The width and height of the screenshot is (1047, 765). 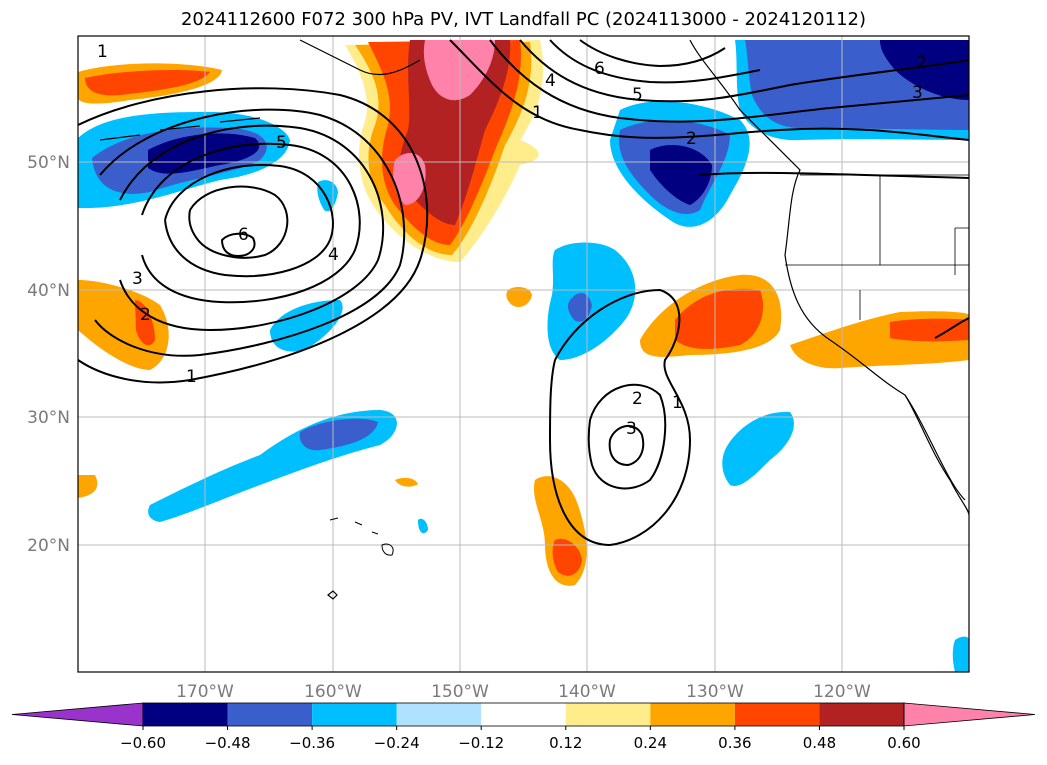 I want to click on negative-central, so click(x=306, y=326).